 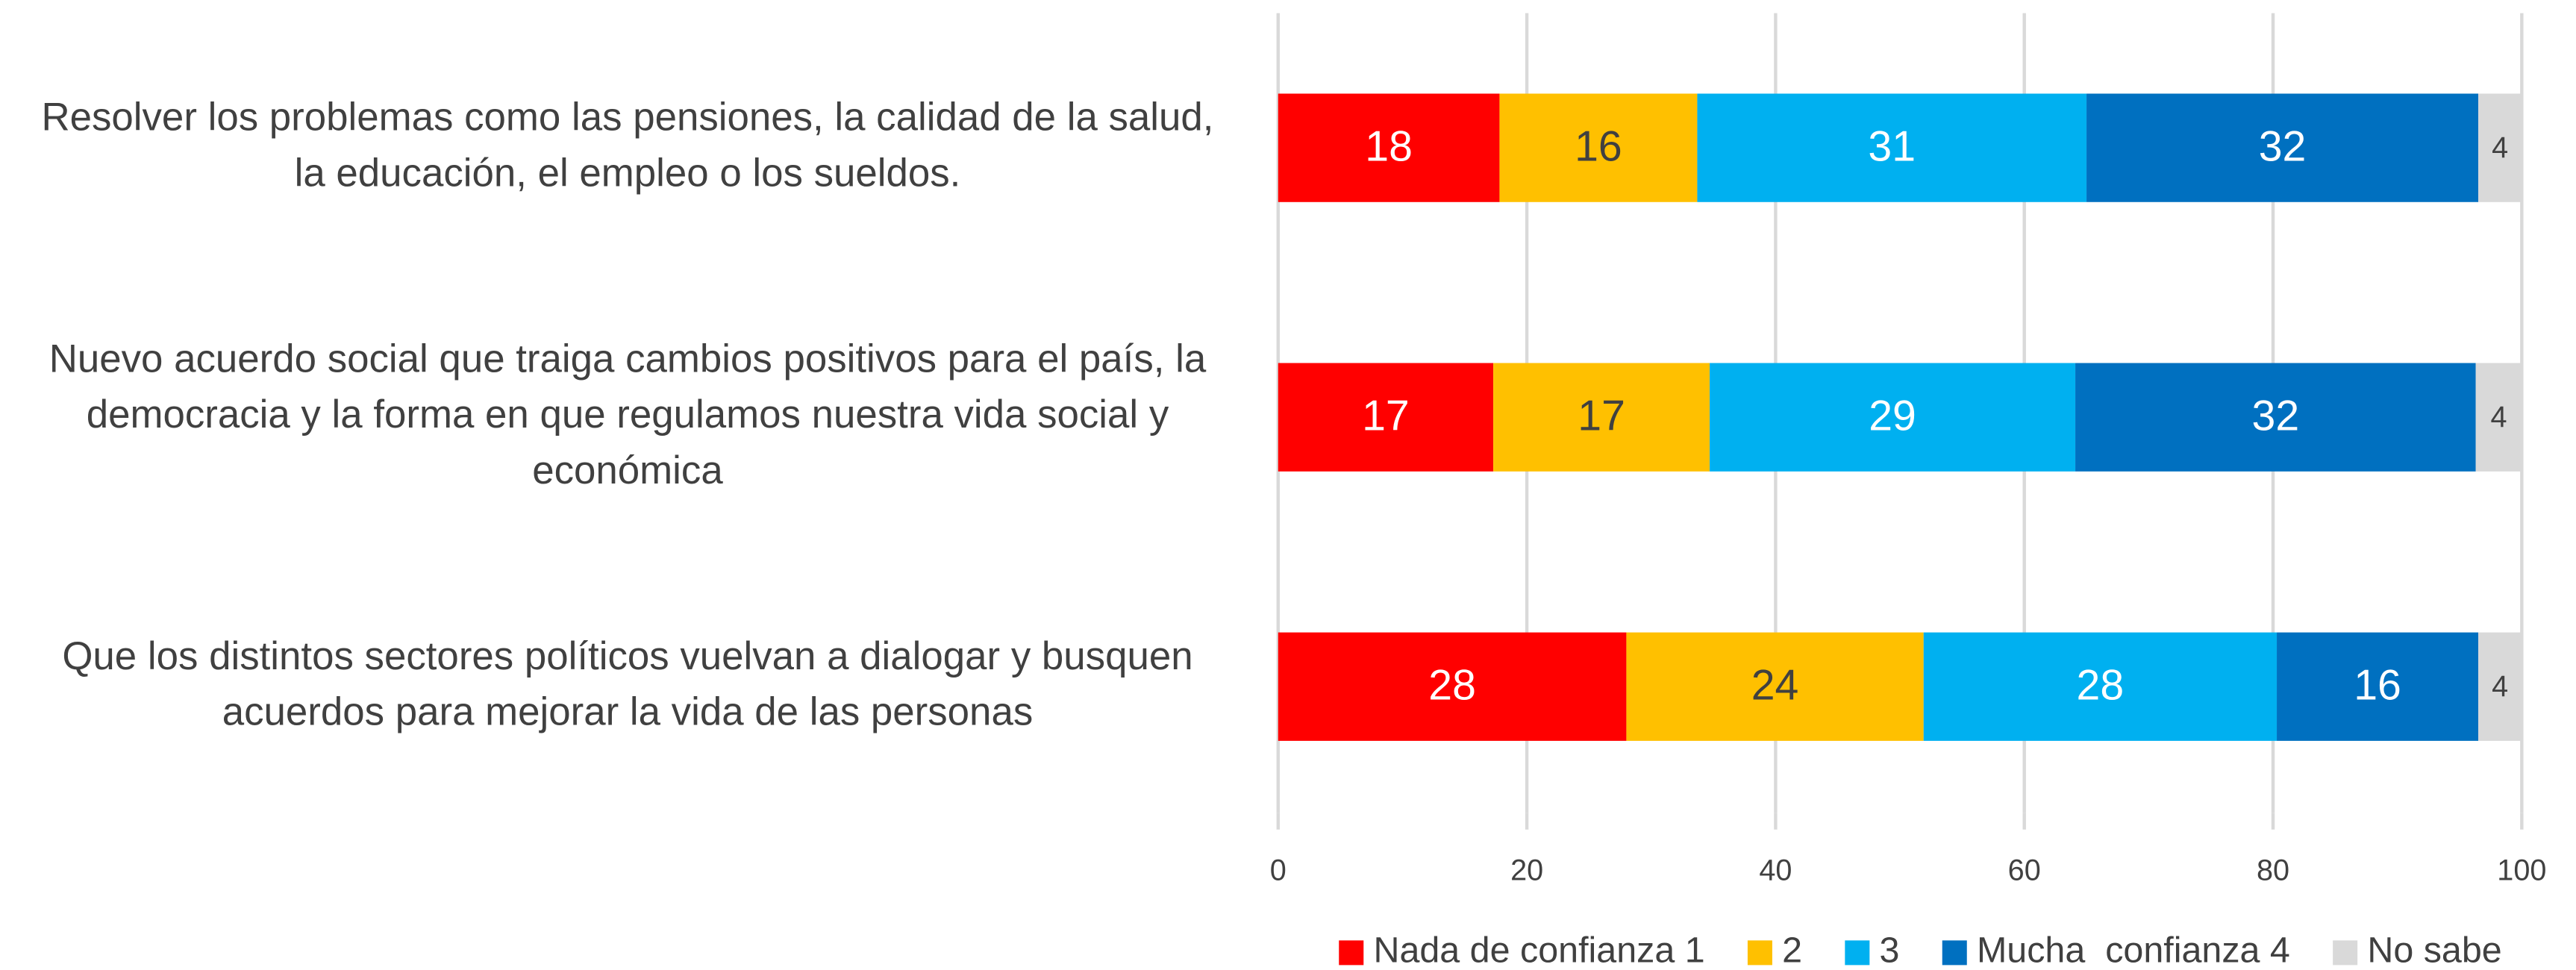 What do you see at coordinates (2024, 870) in the screenshot?
I see `x-tick-label: 60` at bounding box center [2024, 870].